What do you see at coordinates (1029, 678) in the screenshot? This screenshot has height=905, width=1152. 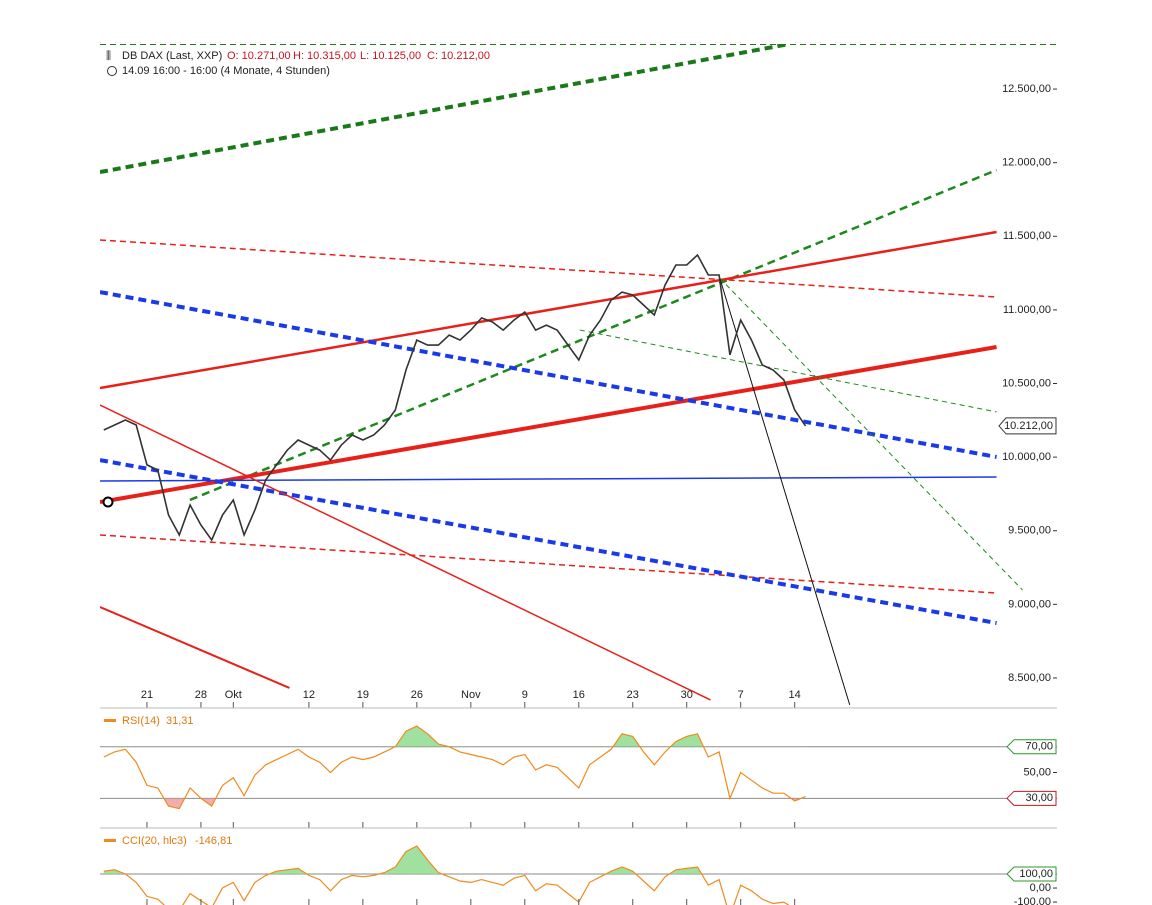 I see `y-tick-label: 8.500,00` at bounding box center [1029, 678].